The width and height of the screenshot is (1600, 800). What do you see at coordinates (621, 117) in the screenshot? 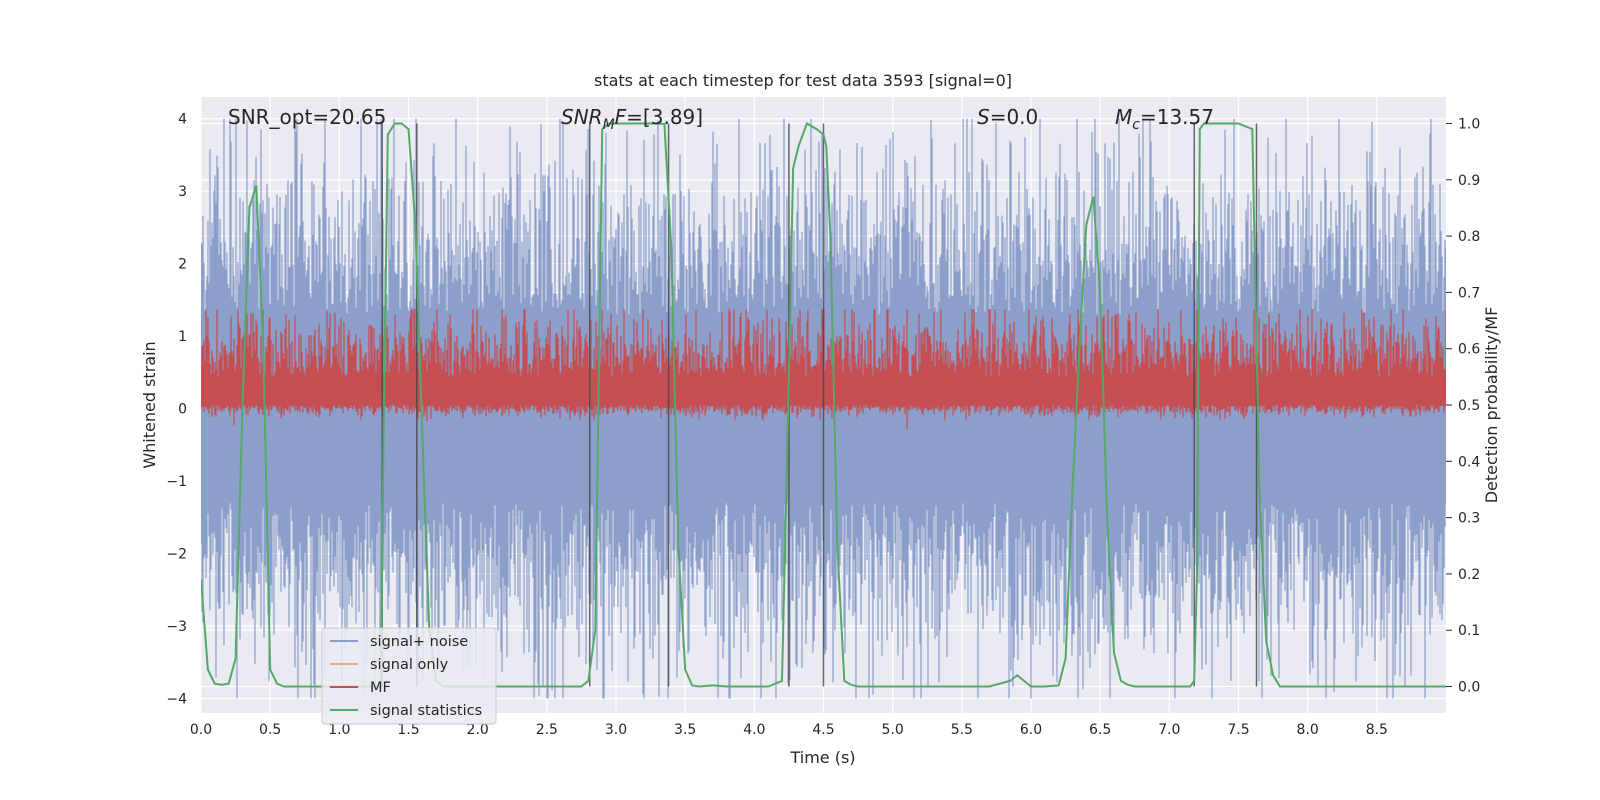
I see `snr-mf-rest: F` at bounding box center [621, 117].